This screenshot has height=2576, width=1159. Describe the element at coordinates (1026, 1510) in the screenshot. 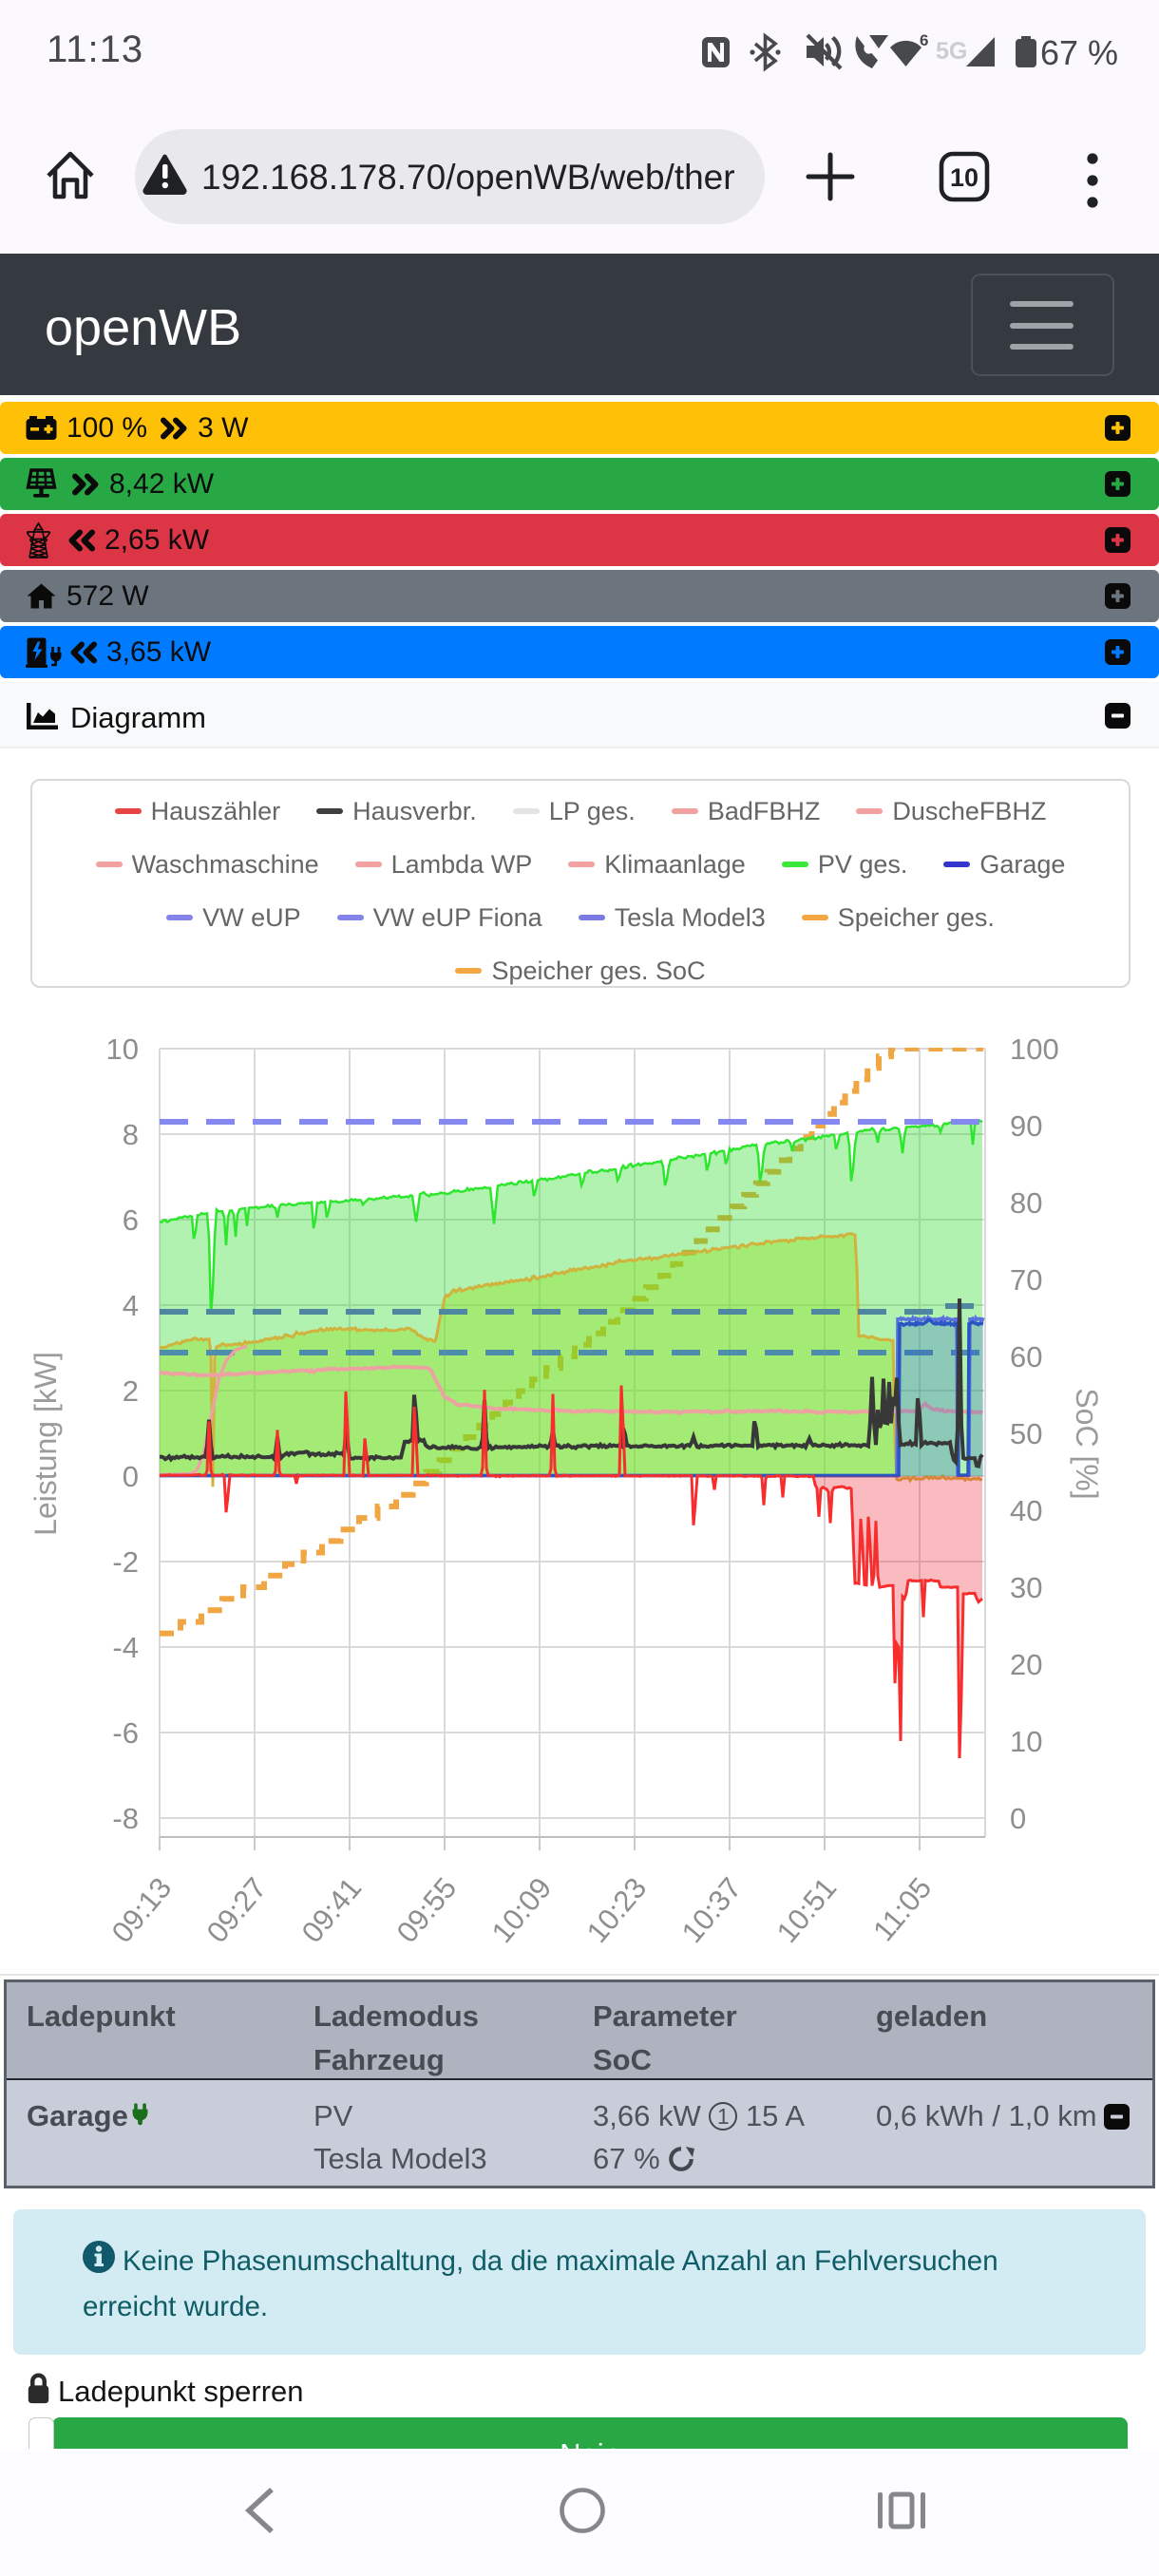

I see `svg-text: 40` at that location.